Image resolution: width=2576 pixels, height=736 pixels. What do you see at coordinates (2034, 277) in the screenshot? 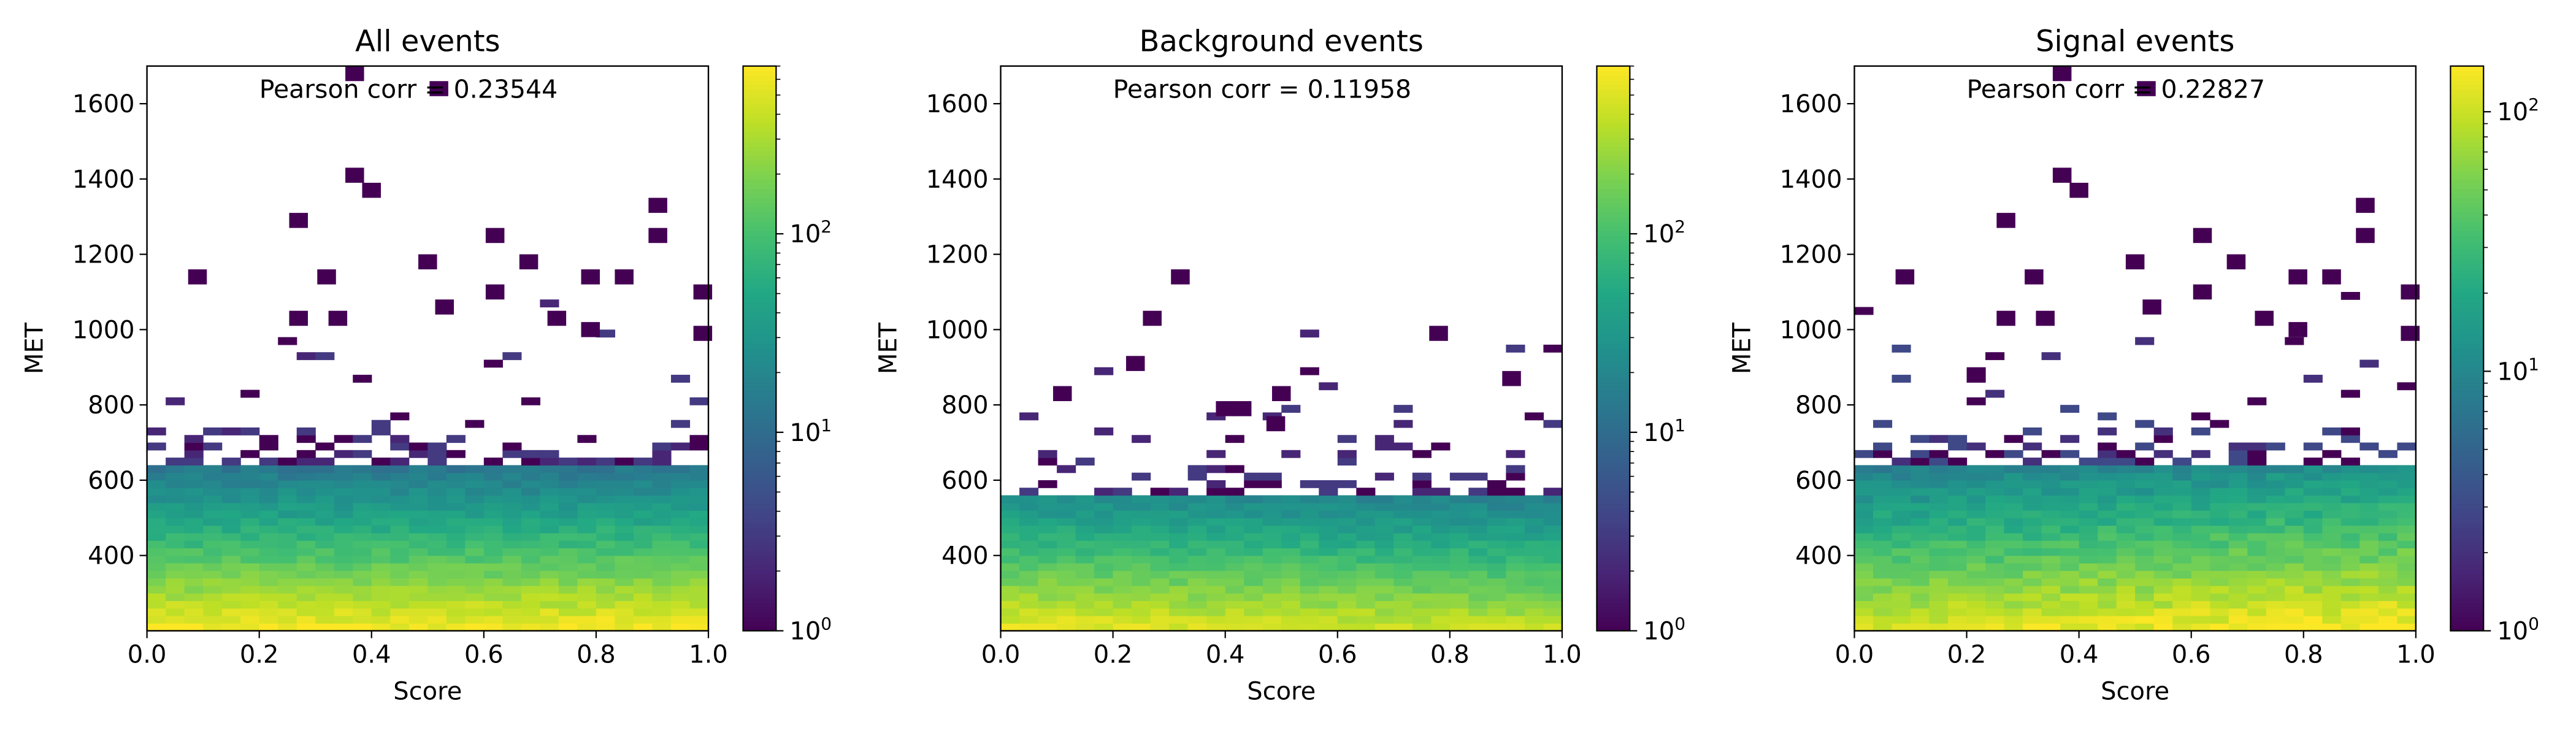
I see `outlier-cell` at bounding box center [2034, 277].